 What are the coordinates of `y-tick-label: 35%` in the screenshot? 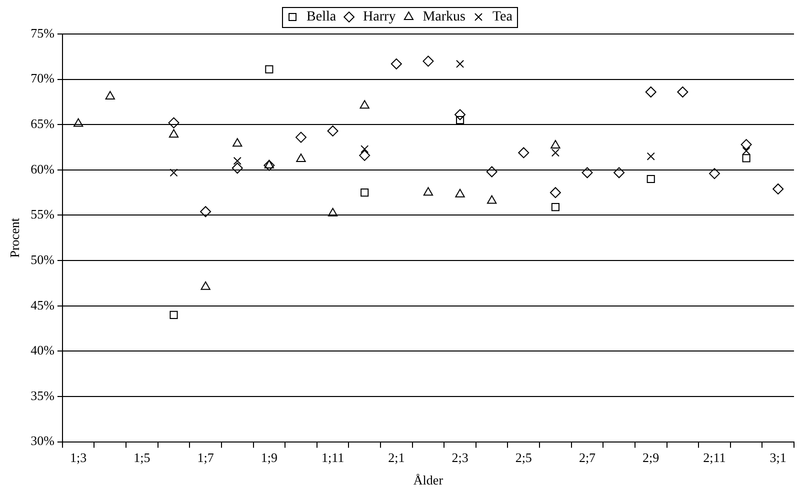 It's located at (42, 395).